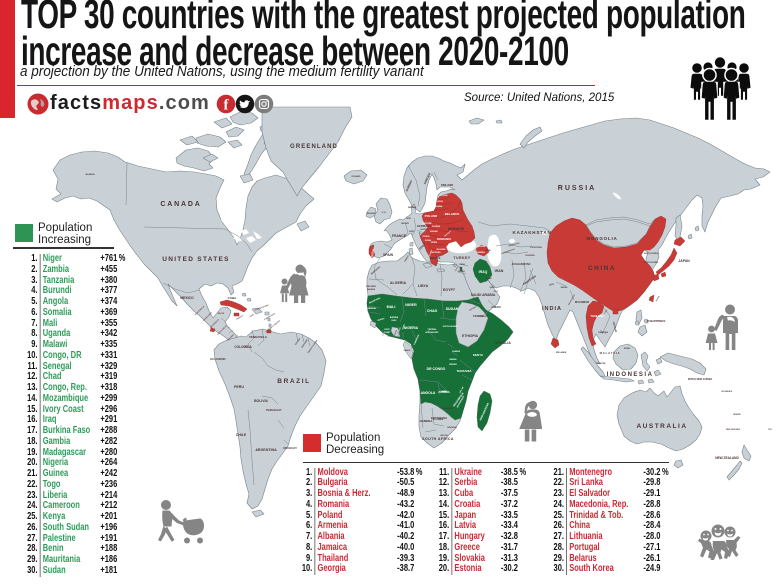 Image resolution: width=780 pixels, height=585 pixels. Describe the element at coordinates (582, 302) in the screenshot. I see `svg-text: MYANMAR` at that location.